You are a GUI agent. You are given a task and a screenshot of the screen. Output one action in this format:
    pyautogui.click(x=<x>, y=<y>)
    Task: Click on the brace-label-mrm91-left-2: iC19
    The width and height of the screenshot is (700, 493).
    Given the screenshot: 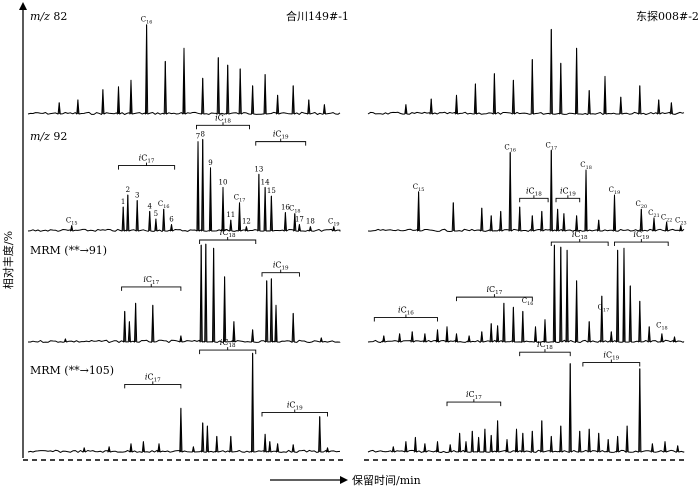 What is the action you would take?
    pyautogui.click(x=281, y=266)
    